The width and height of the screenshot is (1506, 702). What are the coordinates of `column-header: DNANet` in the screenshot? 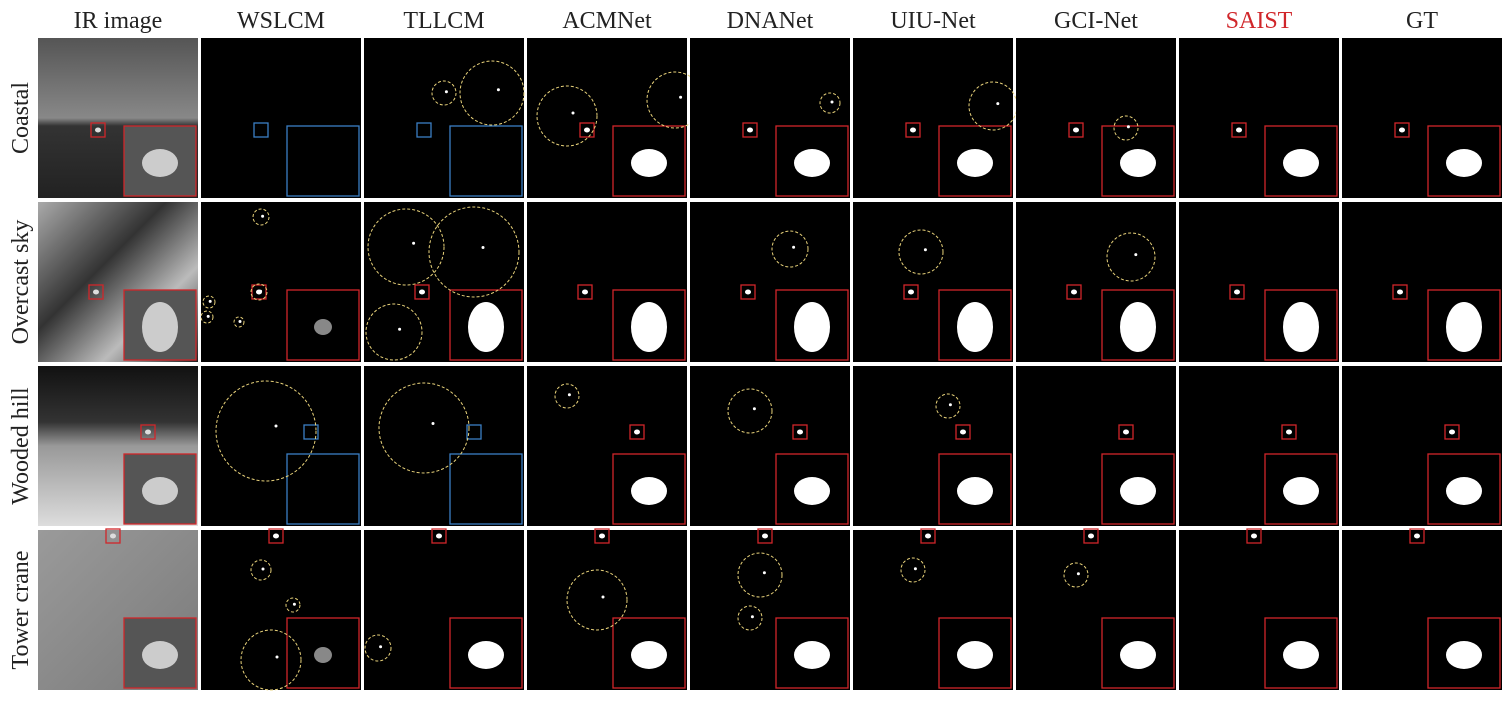 It's located at (770, 21).